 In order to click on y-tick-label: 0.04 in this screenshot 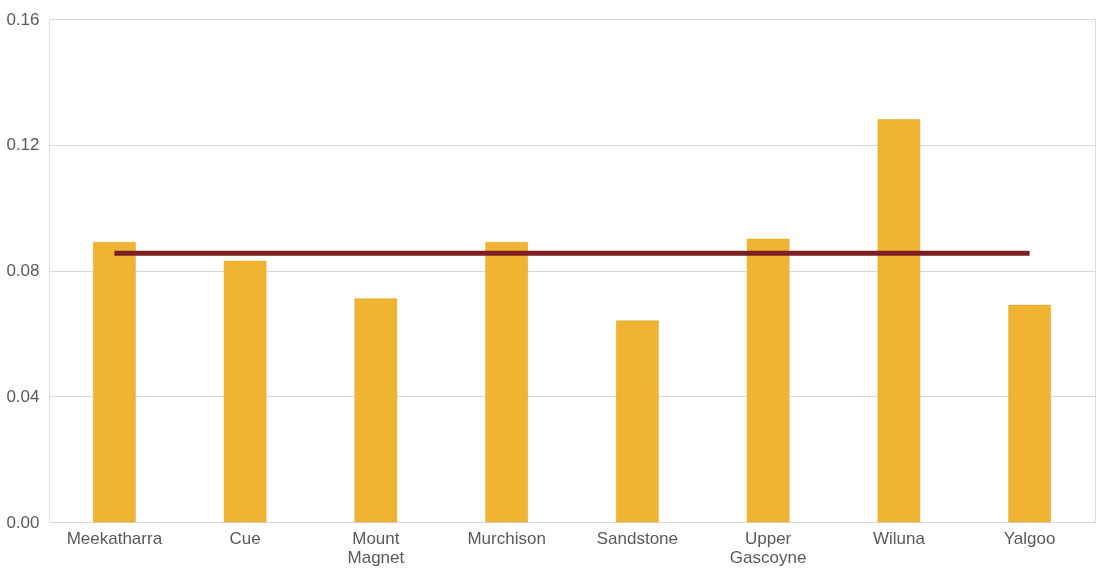, I will do `click(23, 396)`.